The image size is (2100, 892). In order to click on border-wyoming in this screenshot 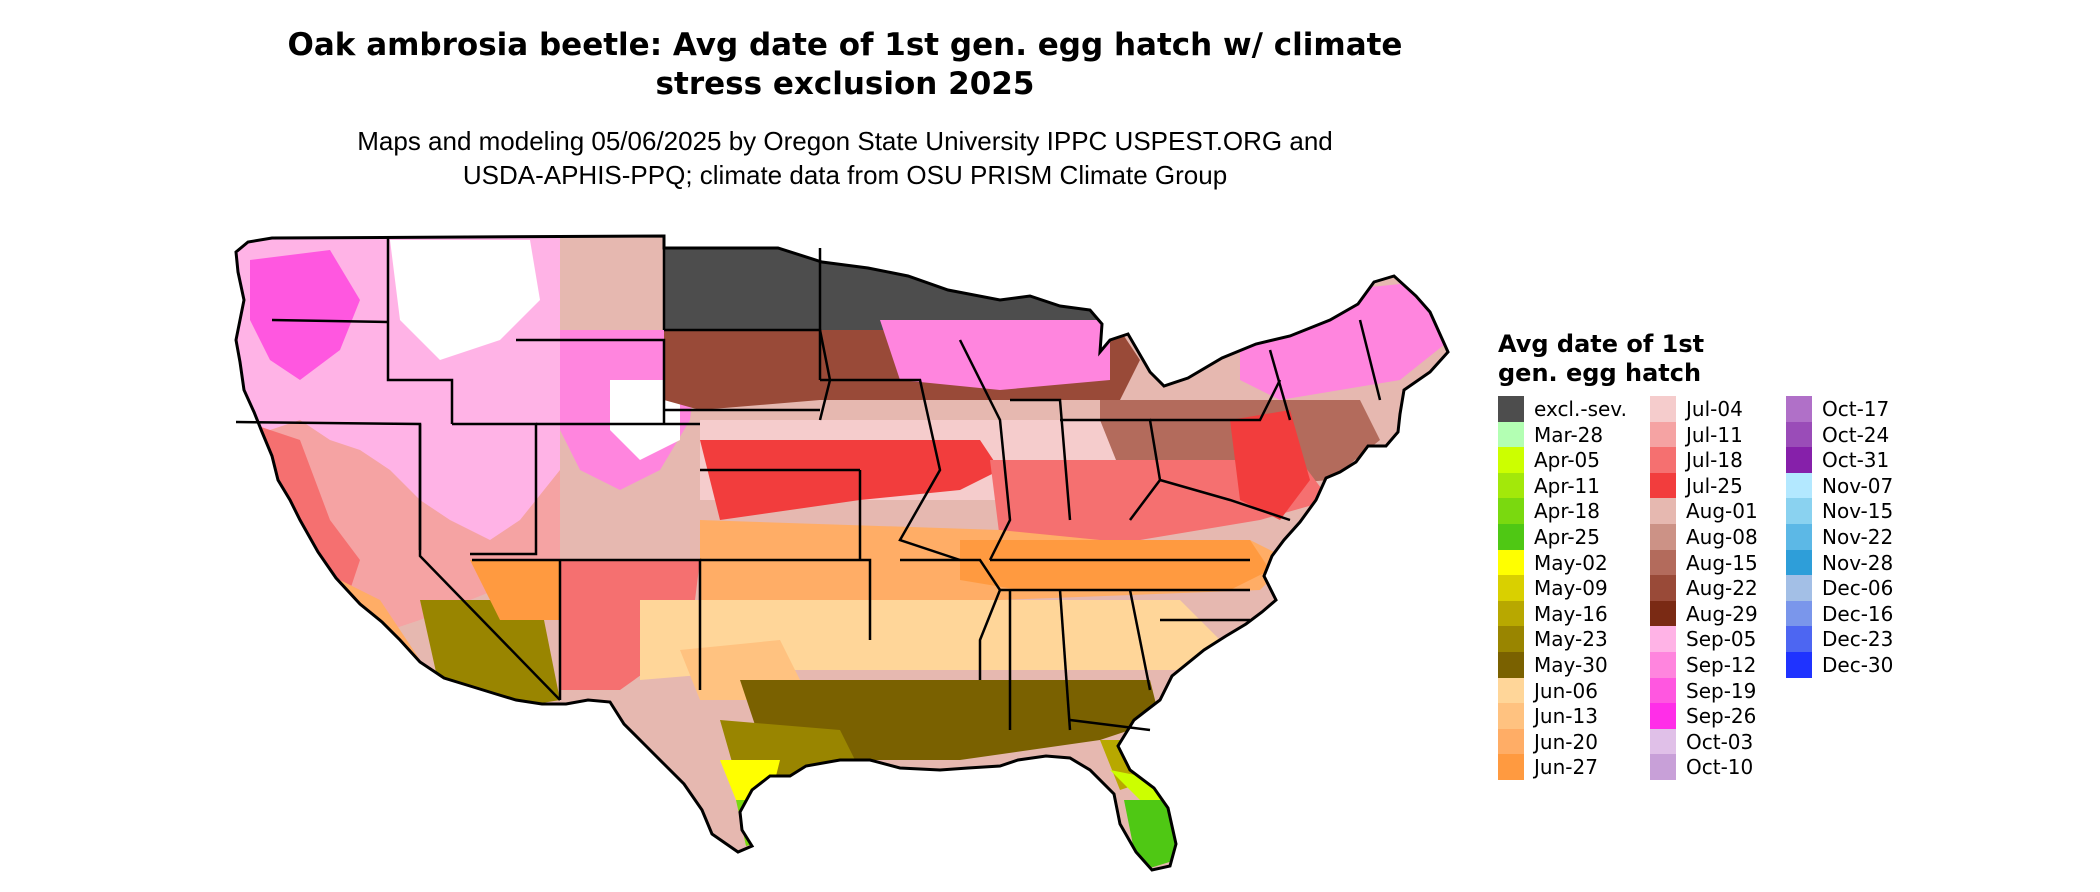, I will do `click(591, 381)`.